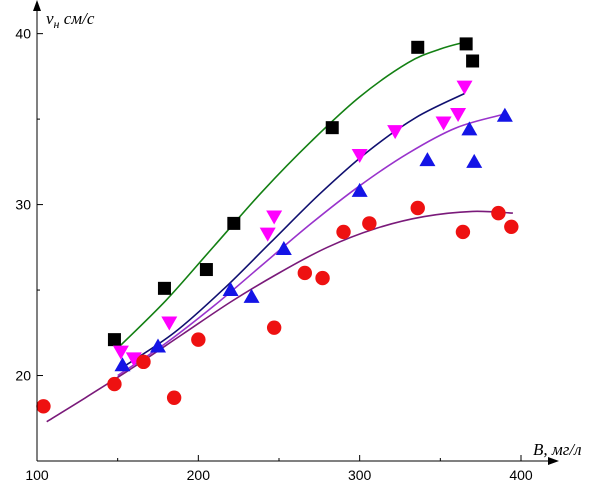 The width and height of the screenshot is (601, 487). What do you see at coordinates (360, 475) in the screenshot?
I see `x-tick-label: 300` at bounding box center [360, 475].